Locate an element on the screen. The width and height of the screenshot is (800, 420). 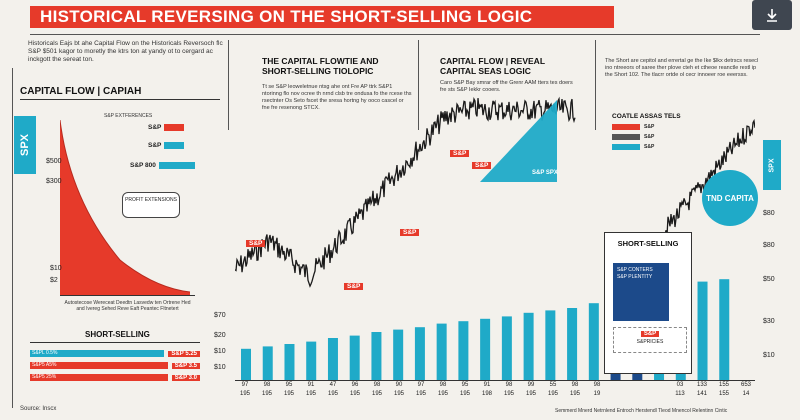
short-selling-title: SHORT-SELLING is located at coordinates (117, 334).